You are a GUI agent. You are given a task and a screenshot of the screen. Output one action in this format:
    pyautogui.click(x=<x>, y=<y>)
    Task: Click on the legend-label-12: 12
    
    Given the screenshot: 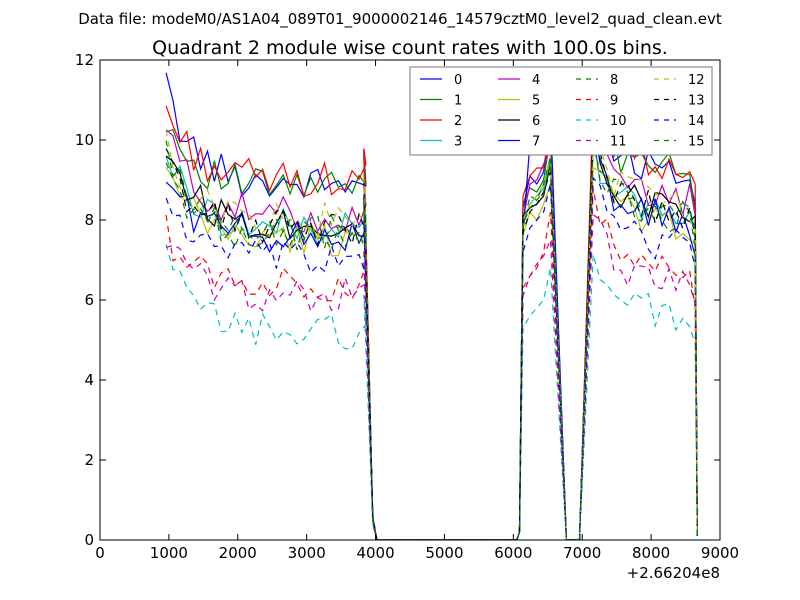 What is the action you would take?
    pyautogui.click(x=696, y=80)
    